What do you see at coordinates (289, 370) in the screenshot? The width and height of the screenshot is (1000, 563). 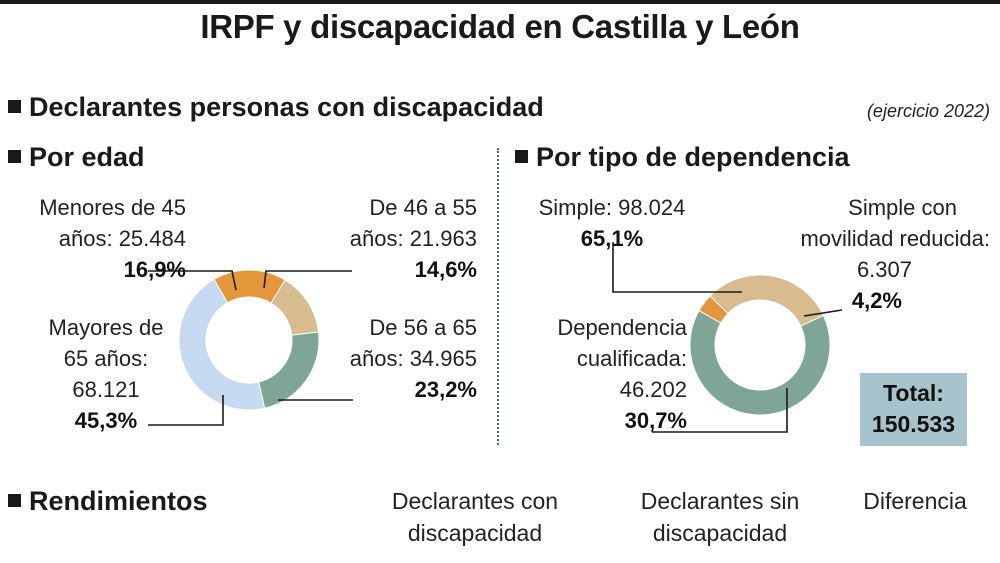 I see `donut-slice-de-56-a-65-a-os` at bounding box center [289, 370].